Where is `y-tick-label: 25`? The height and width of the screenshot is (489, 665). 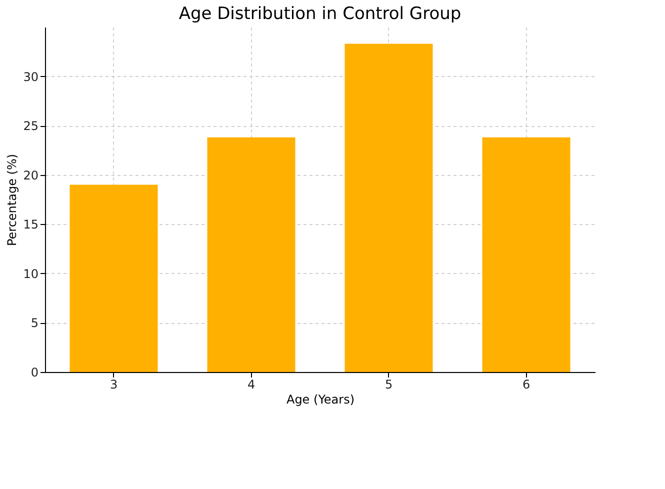 y-tick-label: 25 is located at coordinates (30, 126).